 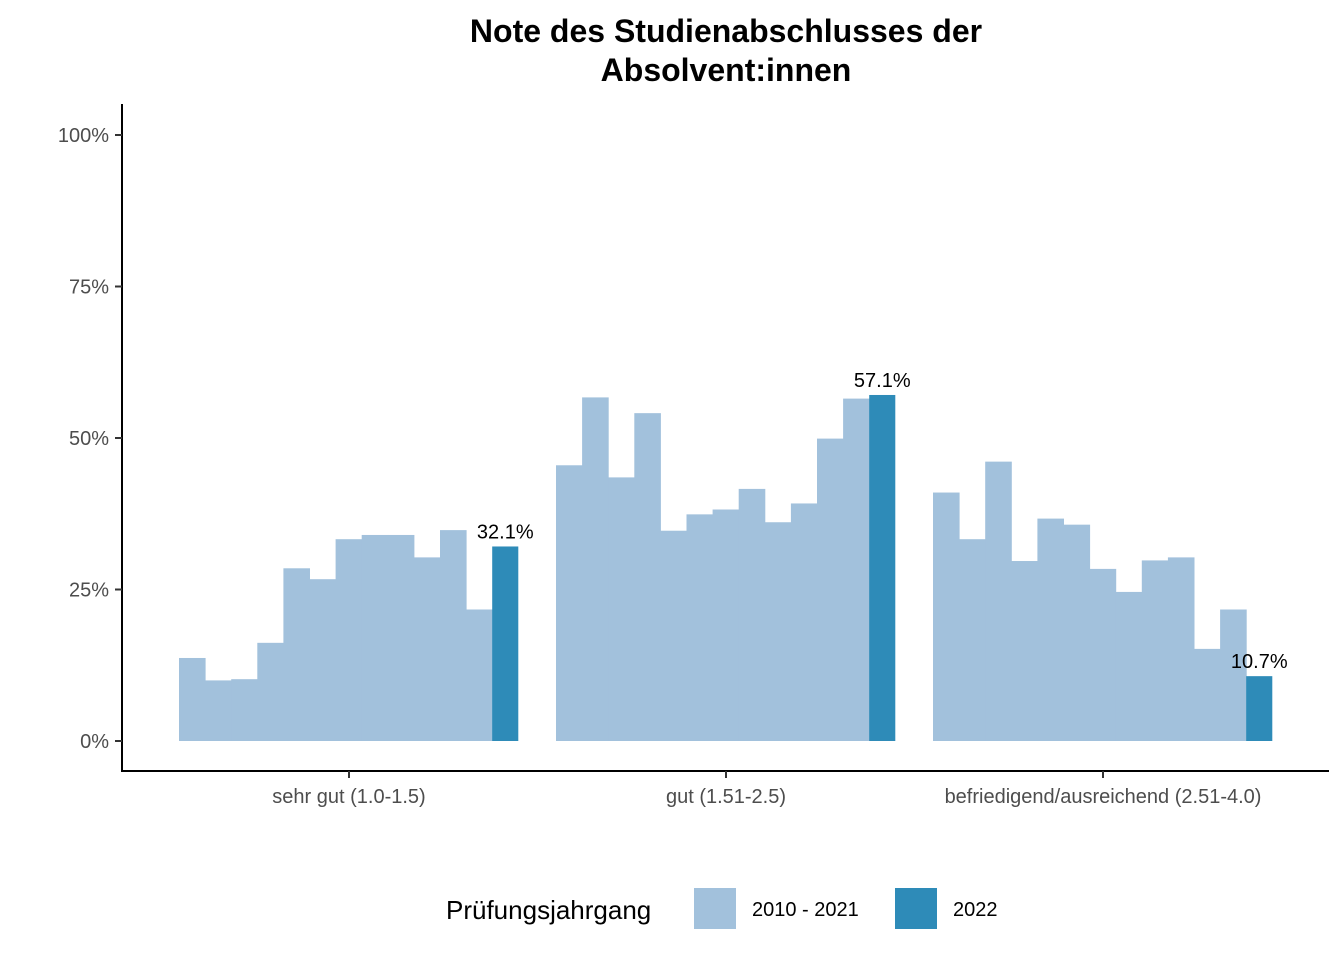 What do you see at coordinates (882, 381) in the screenshot?
I see `data-label-current: 57.1%` at bounding box center [882, 381].